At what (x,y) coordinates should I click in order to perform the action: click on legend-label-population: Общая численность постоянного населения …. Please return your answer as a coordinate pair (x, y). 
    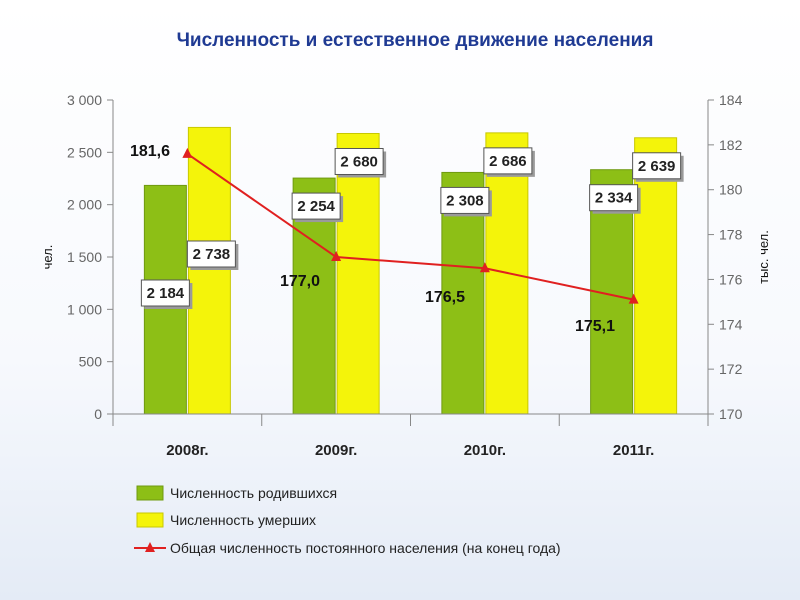
    Looking at the image, I should click on (365, 548).